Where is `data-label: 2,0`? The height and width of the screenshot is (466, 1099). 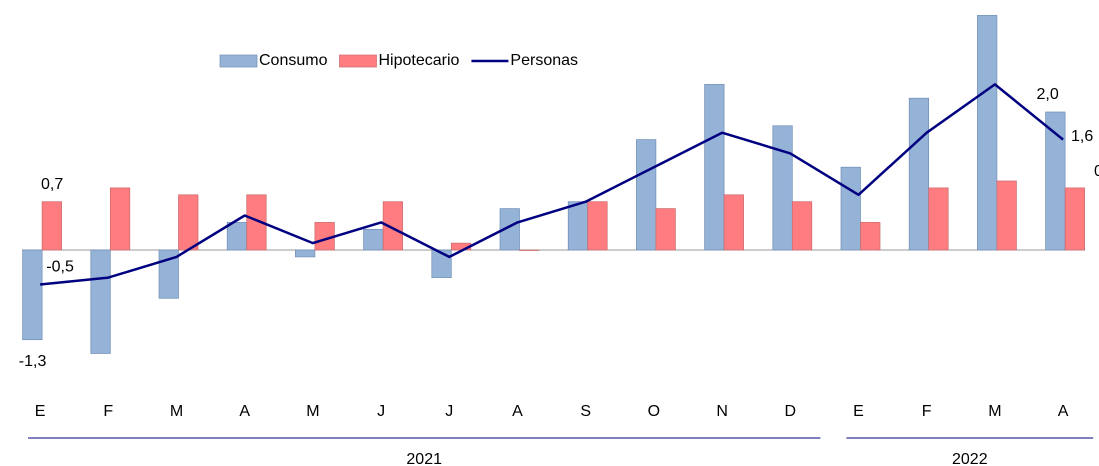 data-label: 2,0 is located at coordinates (1047, 94).